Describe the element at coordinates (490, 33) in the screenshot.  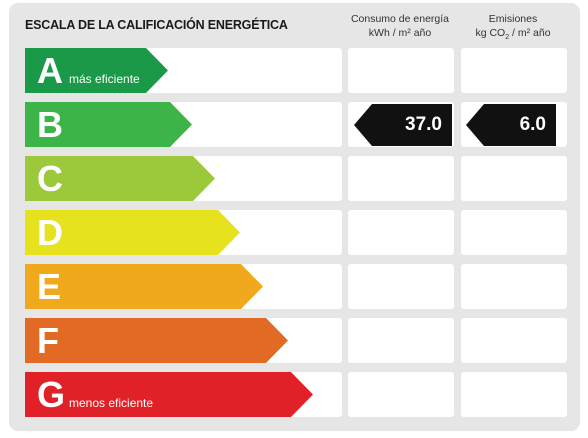
I see `emisiones-unit-prefix: kg CO` at that location.